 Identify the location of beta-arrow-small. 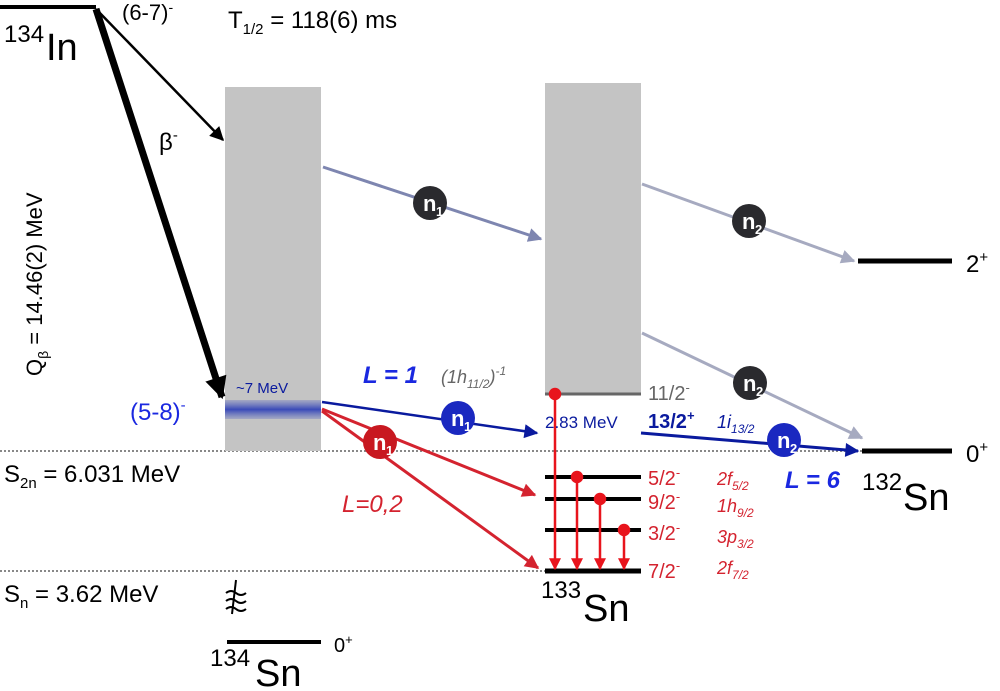
(159, 75).